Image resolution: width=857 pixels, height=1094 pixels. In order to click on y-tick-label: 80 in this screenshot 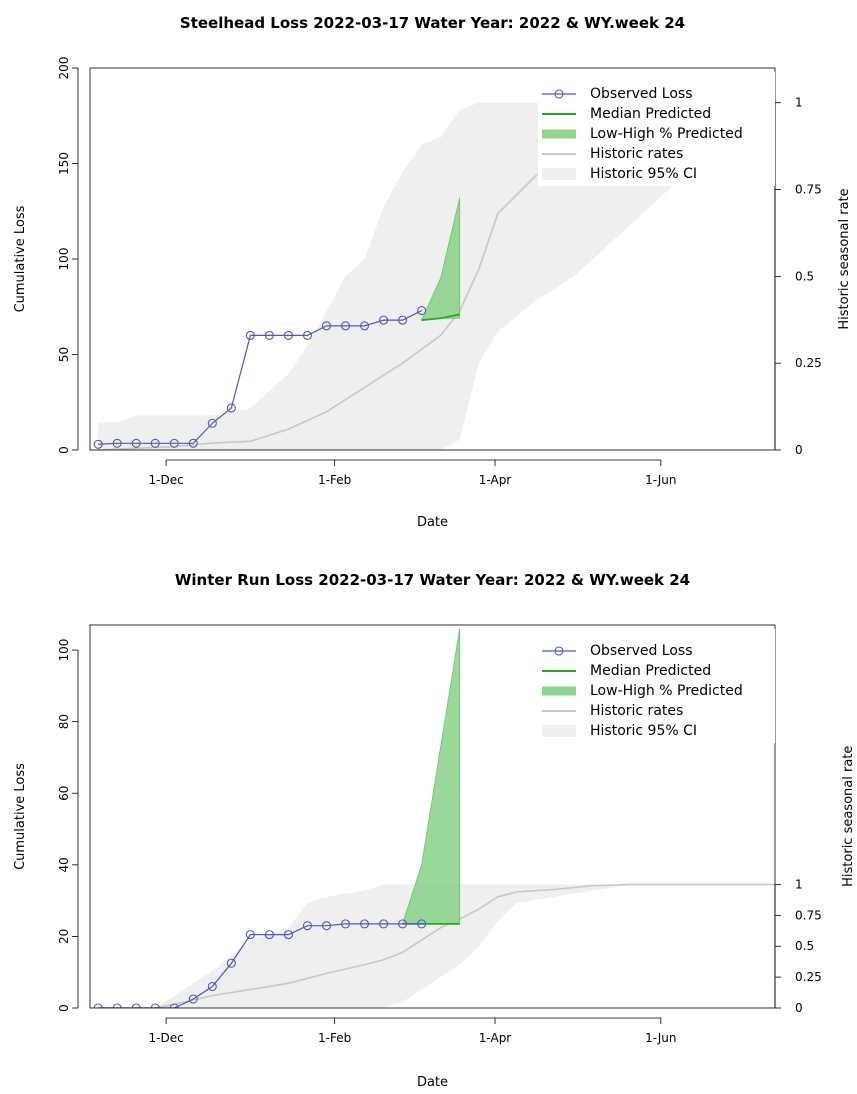, I will do `click(64, 721)`.